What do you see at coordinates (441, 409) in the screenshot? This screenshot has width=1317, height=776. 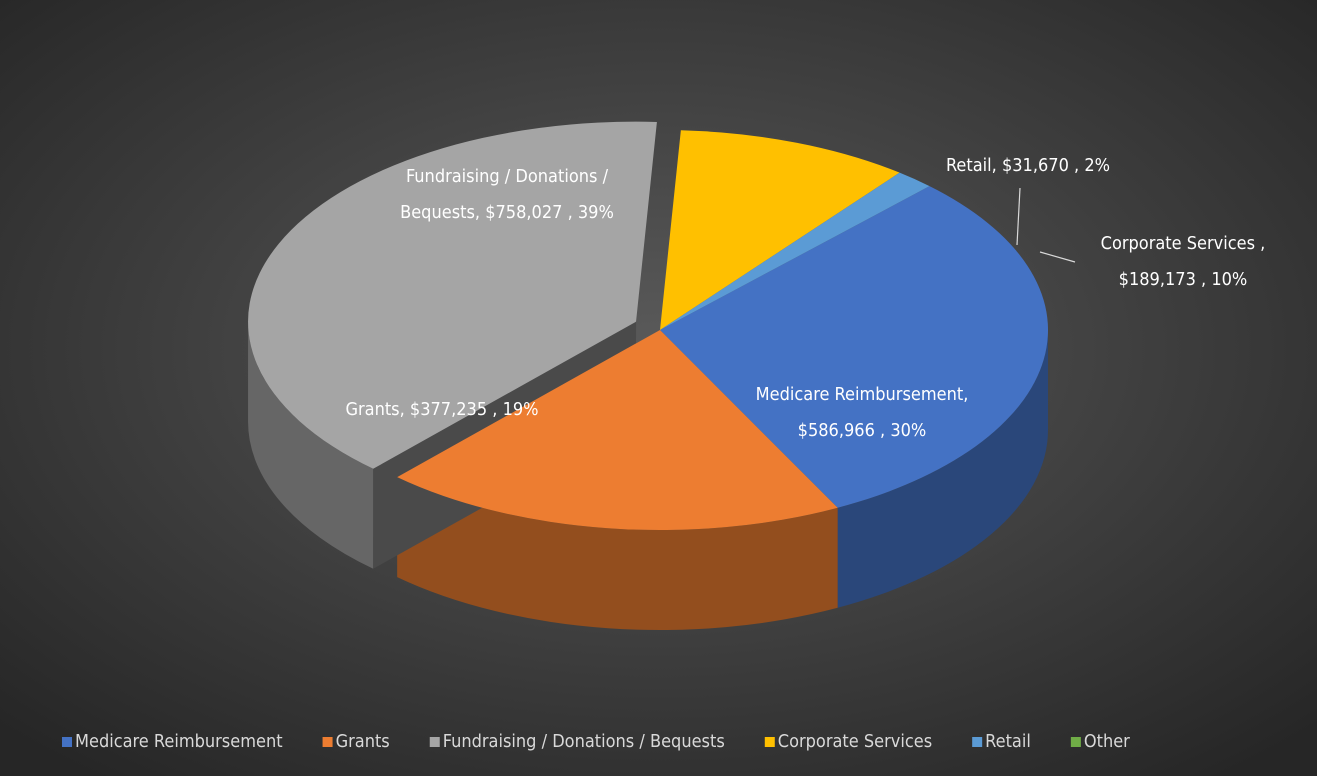 I see `data-label: Grants, $377,235 , 19%` at bounding box center [441, 409].